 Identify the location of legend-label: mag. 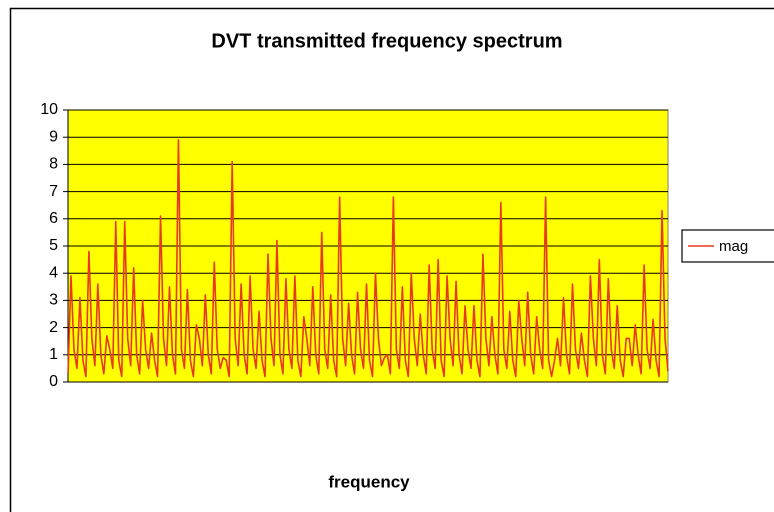
(733, 246).